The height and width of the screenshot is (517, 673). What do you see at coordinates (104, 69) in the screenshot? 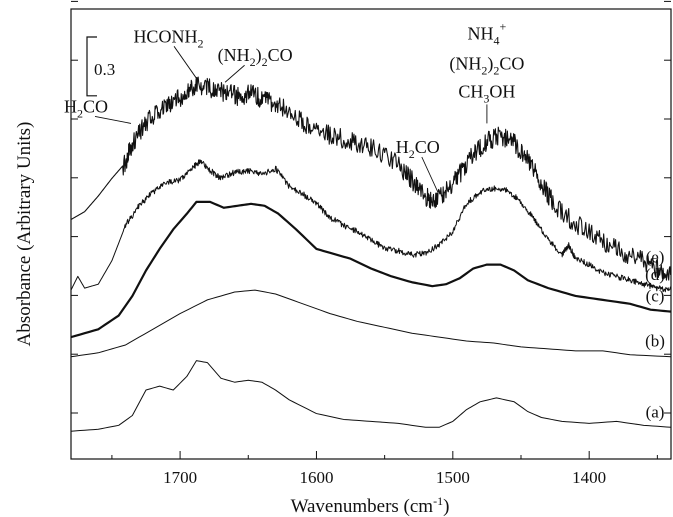
I see `scale-bar-label: 0.3` at bounding box center [104, 69].